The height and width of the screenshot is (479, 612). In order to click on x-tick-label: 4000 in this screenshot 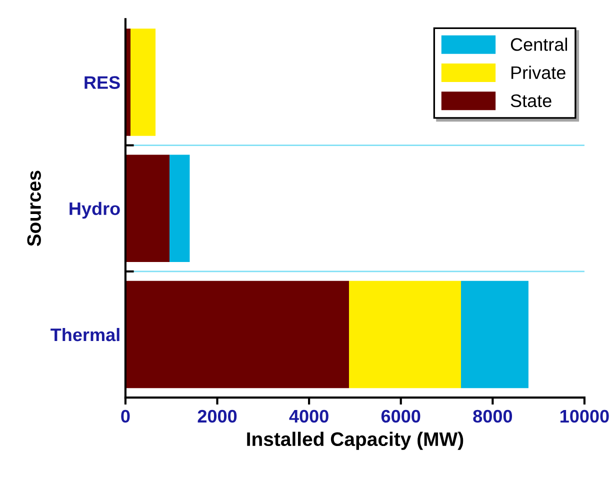, I will do `click(308, 416)`.